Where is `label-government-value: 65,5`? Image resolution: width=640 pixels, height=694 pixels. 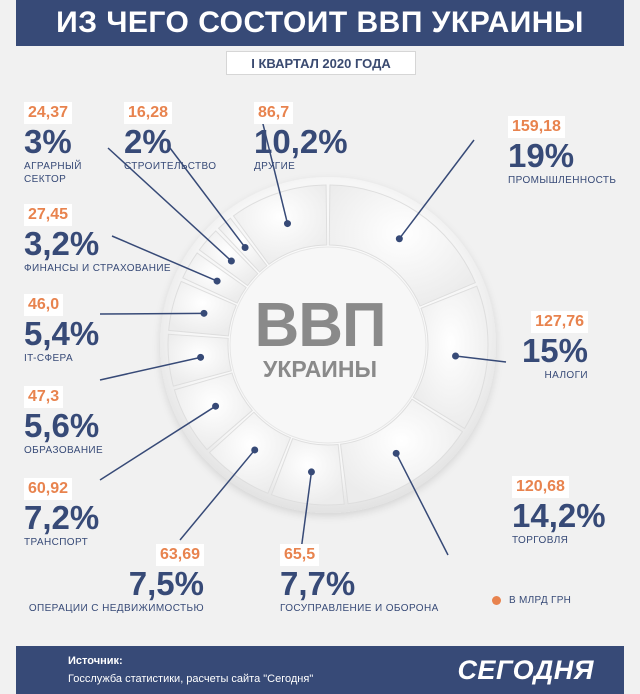 label-government-value: 65,5 is located at coordinates (300, 555).